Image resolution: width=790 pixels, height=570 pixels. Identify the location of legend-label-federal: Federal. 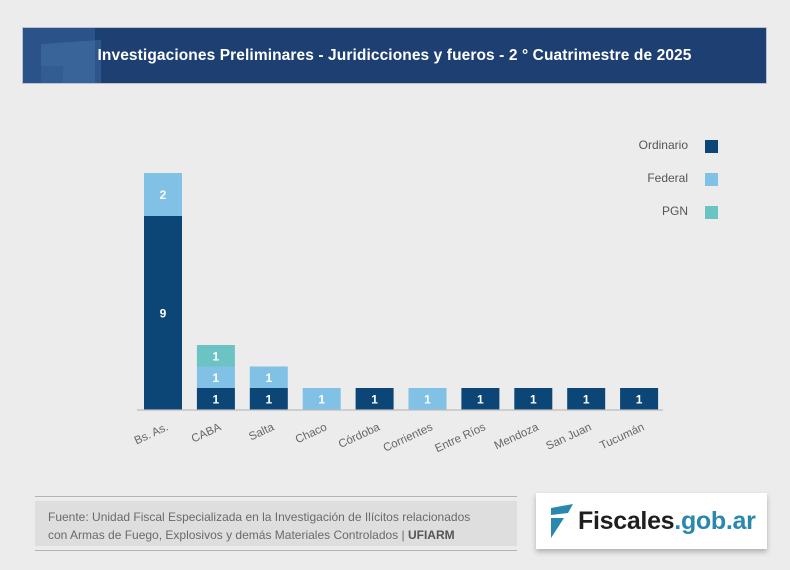
(667, 178).